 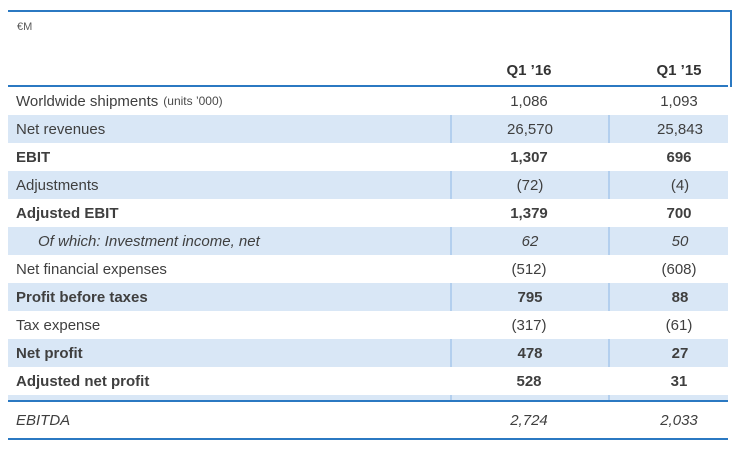 I want to click on column-header-q1-16: Q1 ’16, so click(x=529, y=70).